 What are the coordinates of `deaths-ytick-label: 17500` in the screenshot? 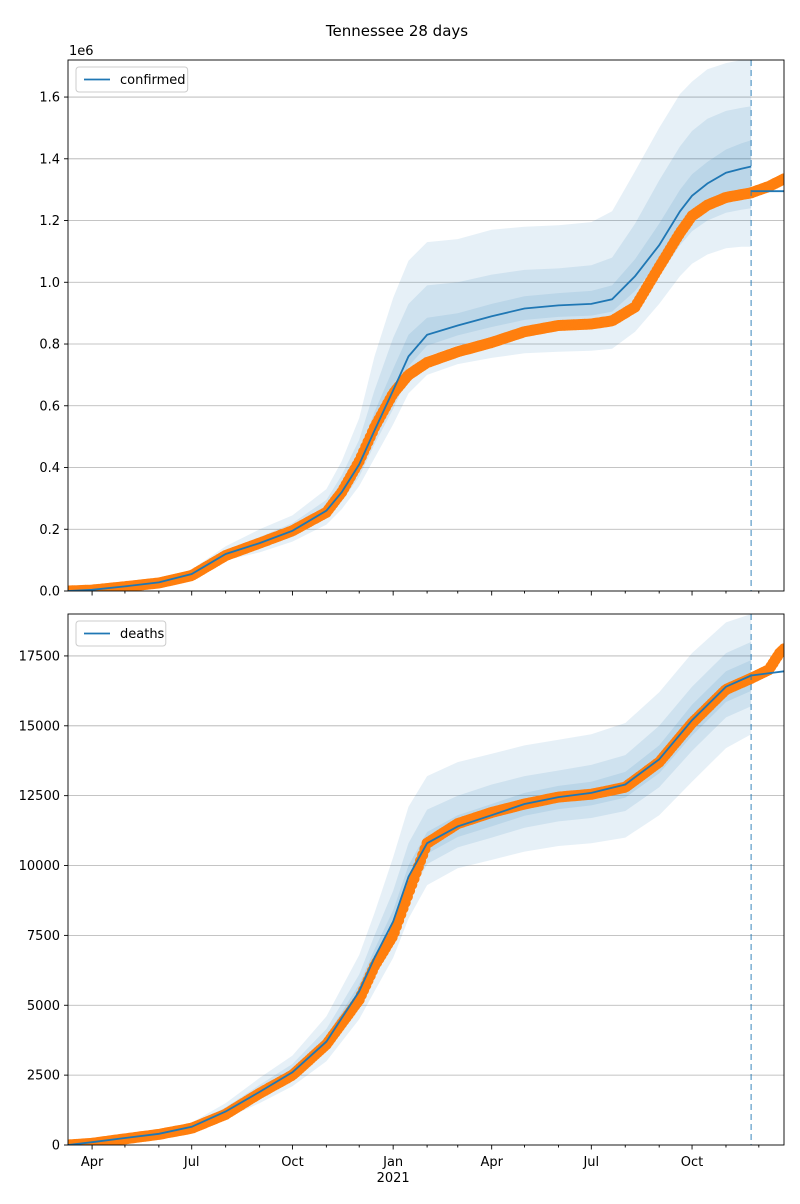 It's located at (39, 656).